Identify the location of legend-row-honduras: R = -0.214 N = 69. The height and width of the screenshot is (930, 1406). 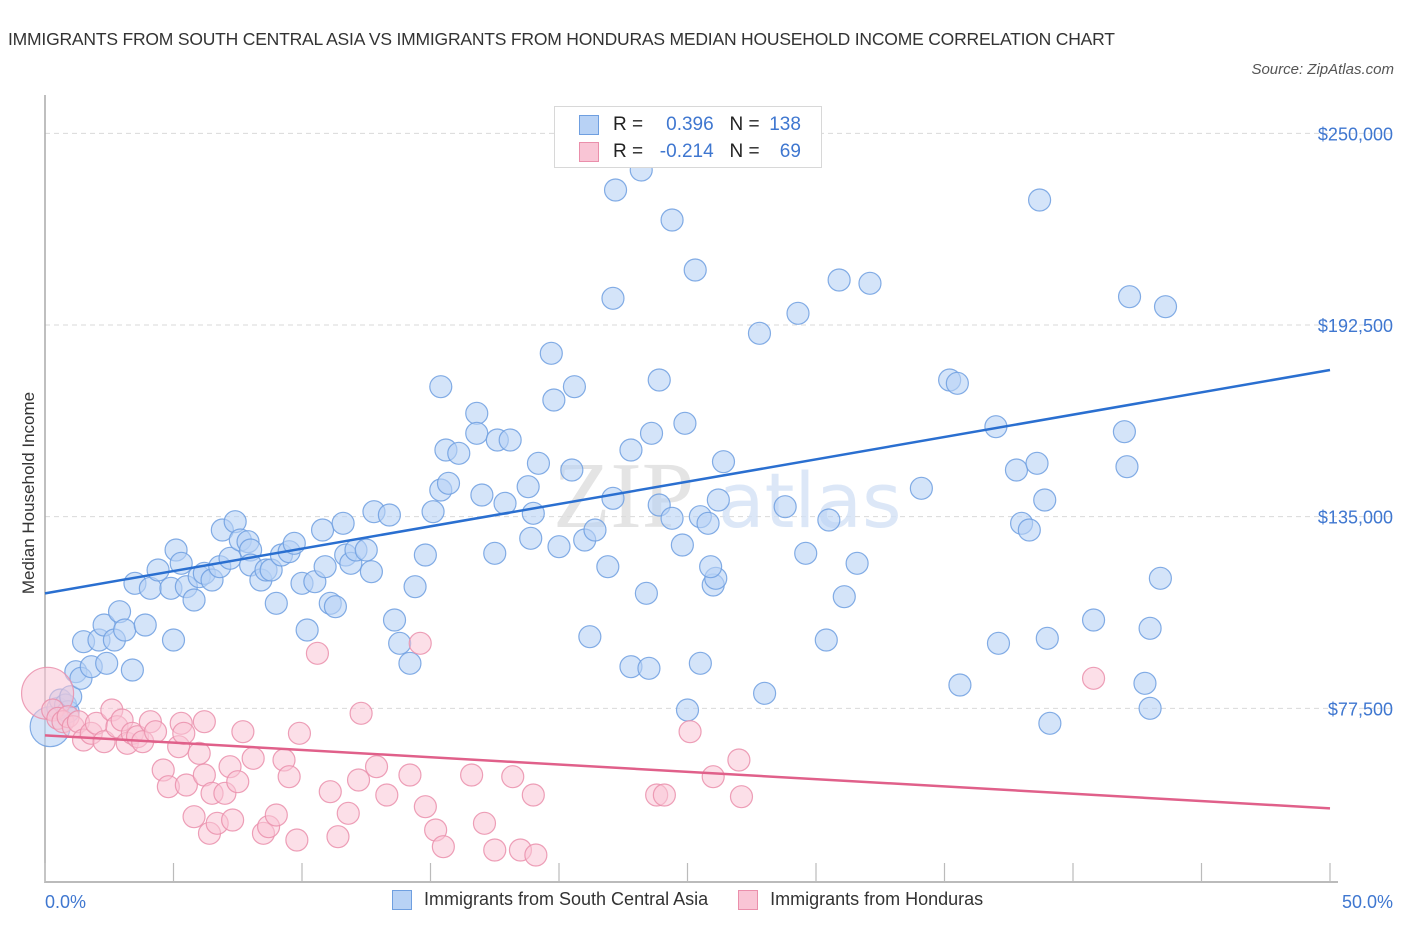
(690, 152).